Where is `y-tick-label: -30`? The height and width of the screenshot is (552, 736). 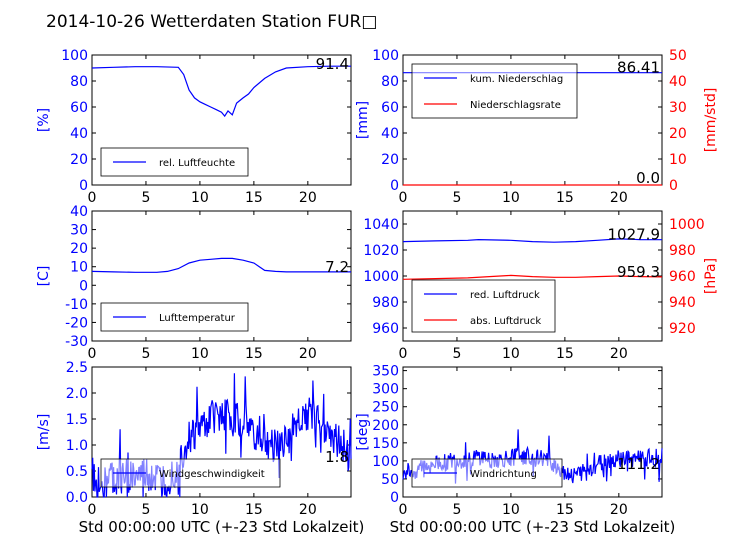 y-tick-label: -30 is located at coordinates (76, 342).